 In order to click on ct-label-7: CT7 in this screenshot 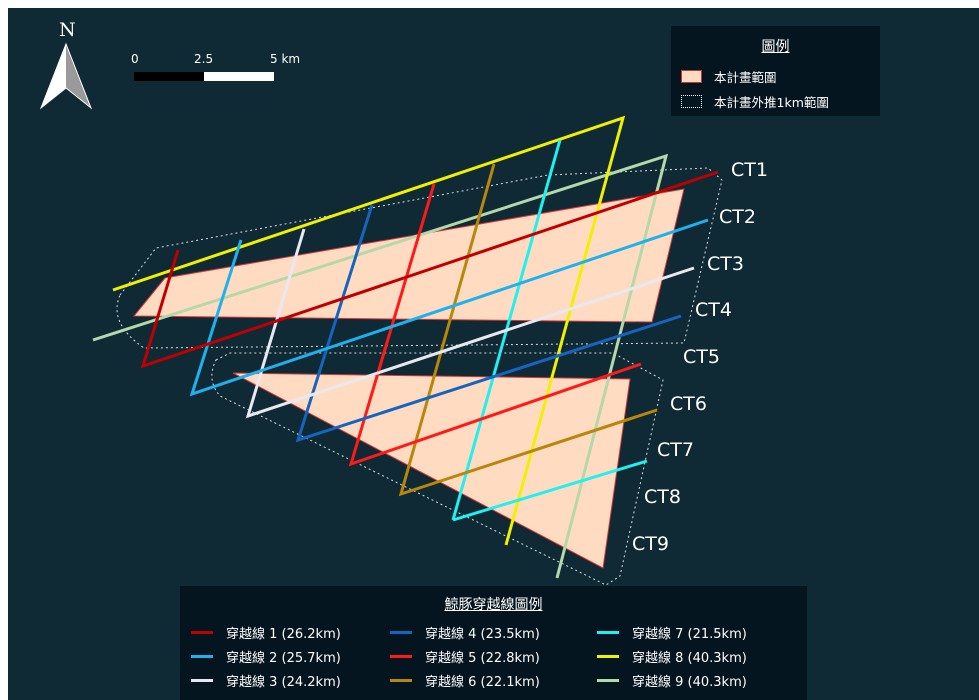, I will do `click(675, 450)`.